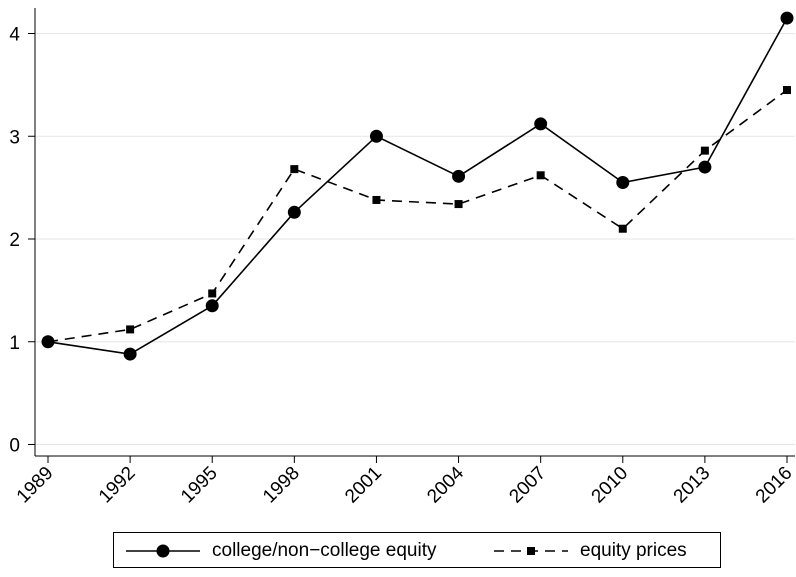  What do you see at coordinates (531, 551) in the screenshot?
I see `legend-swatch-dashed-square` at bounding box center [531, 551].